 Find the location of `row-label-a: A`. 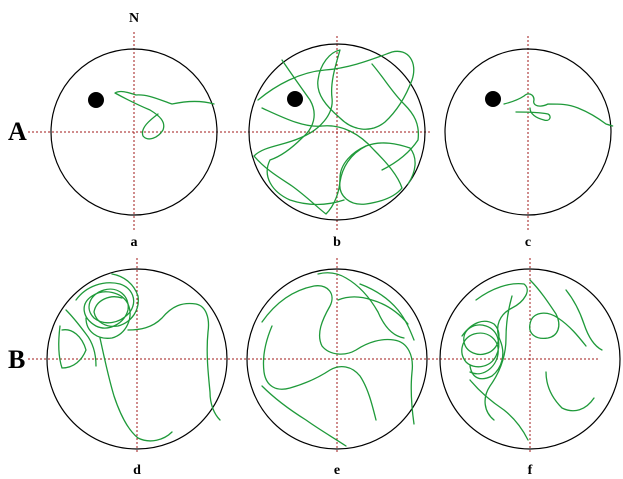

row-label-a: A is located at coordinates (17, 131).